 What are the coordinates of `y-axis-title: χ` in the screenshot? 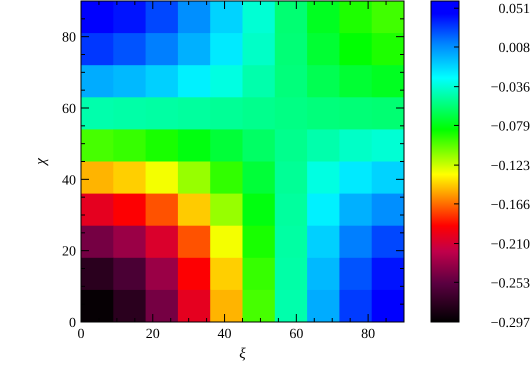 It's located at (41, 162).